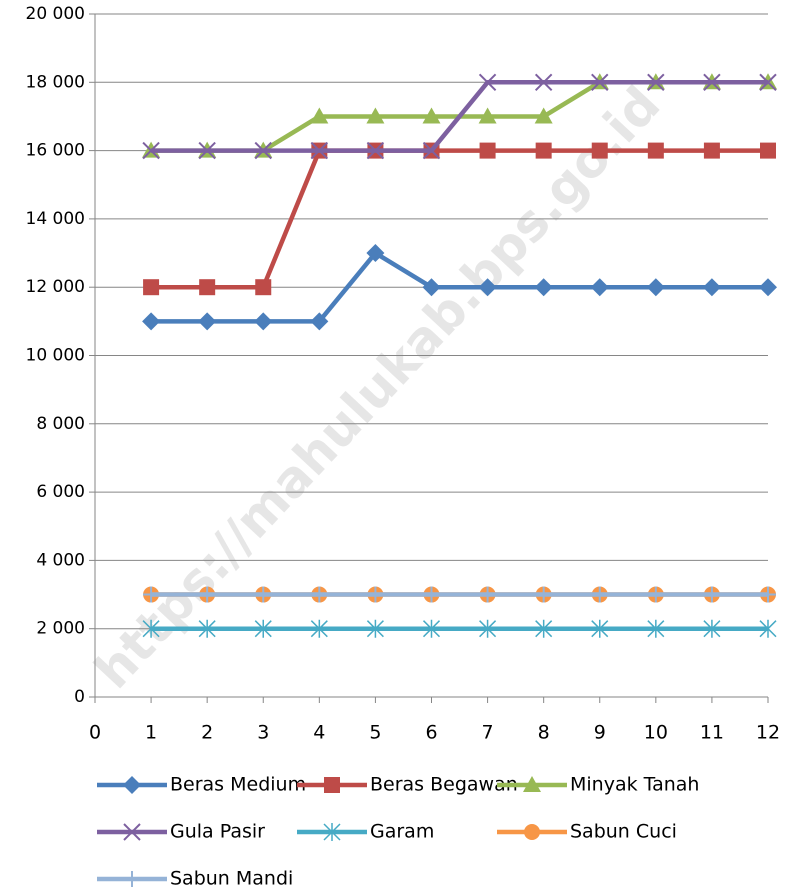 Image resolution: width=786 pixels, height=892 pixels. I want to click on y-tick-label: 20 000, so click(55, 14).